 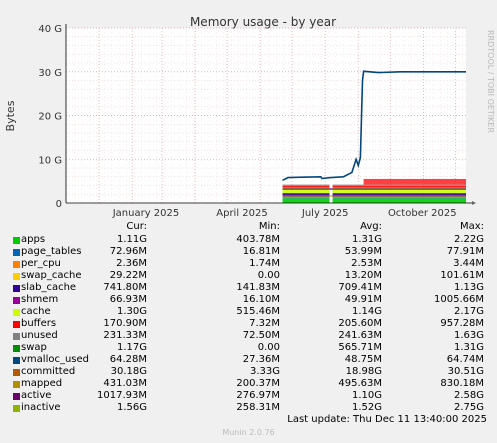 I want to click on y-tick-label: 30 G, so click(x=50, y=73).